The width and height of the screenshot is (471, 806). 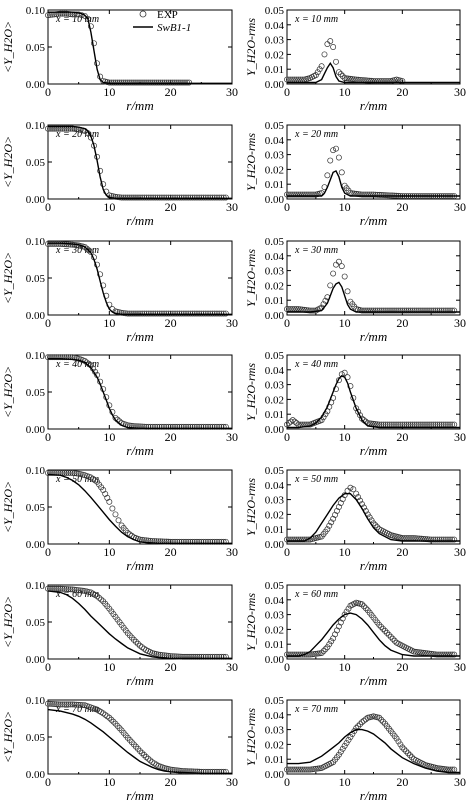 I want to click on y-tick-label: 0.01, so click(x=274, y=415).